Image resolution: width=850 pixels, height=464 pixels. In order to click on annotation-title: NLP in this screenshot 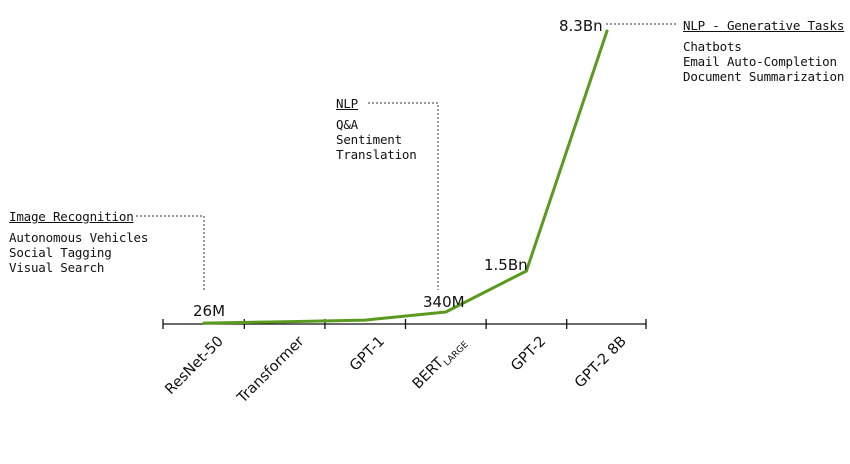, I will do `click(347, 103)`.